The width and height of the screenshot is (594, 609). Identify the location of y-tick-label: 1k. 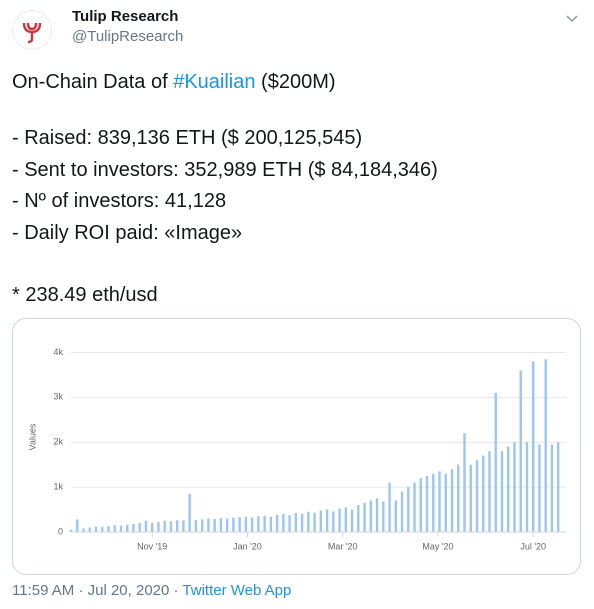
(58, 486).